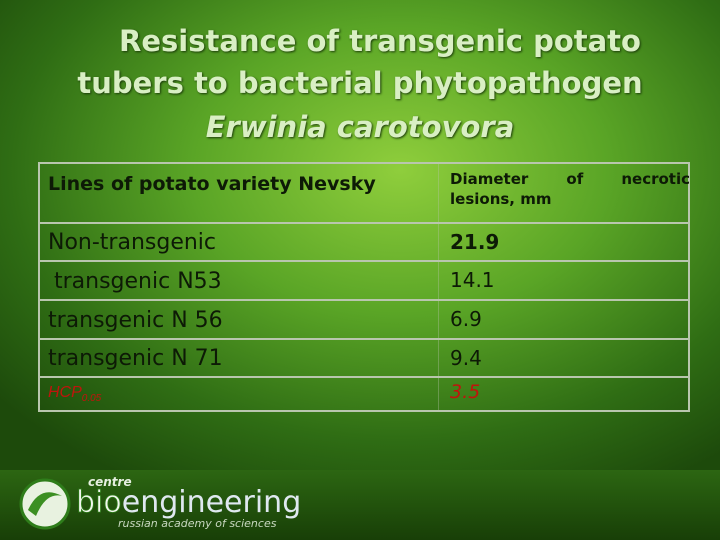 The image size is (720, 540). What do you see at coordinates (570, 189) in the screenshot?
I see `column-header: Diameter of necrotic lesions, mm` at bounding box center [570, 189].